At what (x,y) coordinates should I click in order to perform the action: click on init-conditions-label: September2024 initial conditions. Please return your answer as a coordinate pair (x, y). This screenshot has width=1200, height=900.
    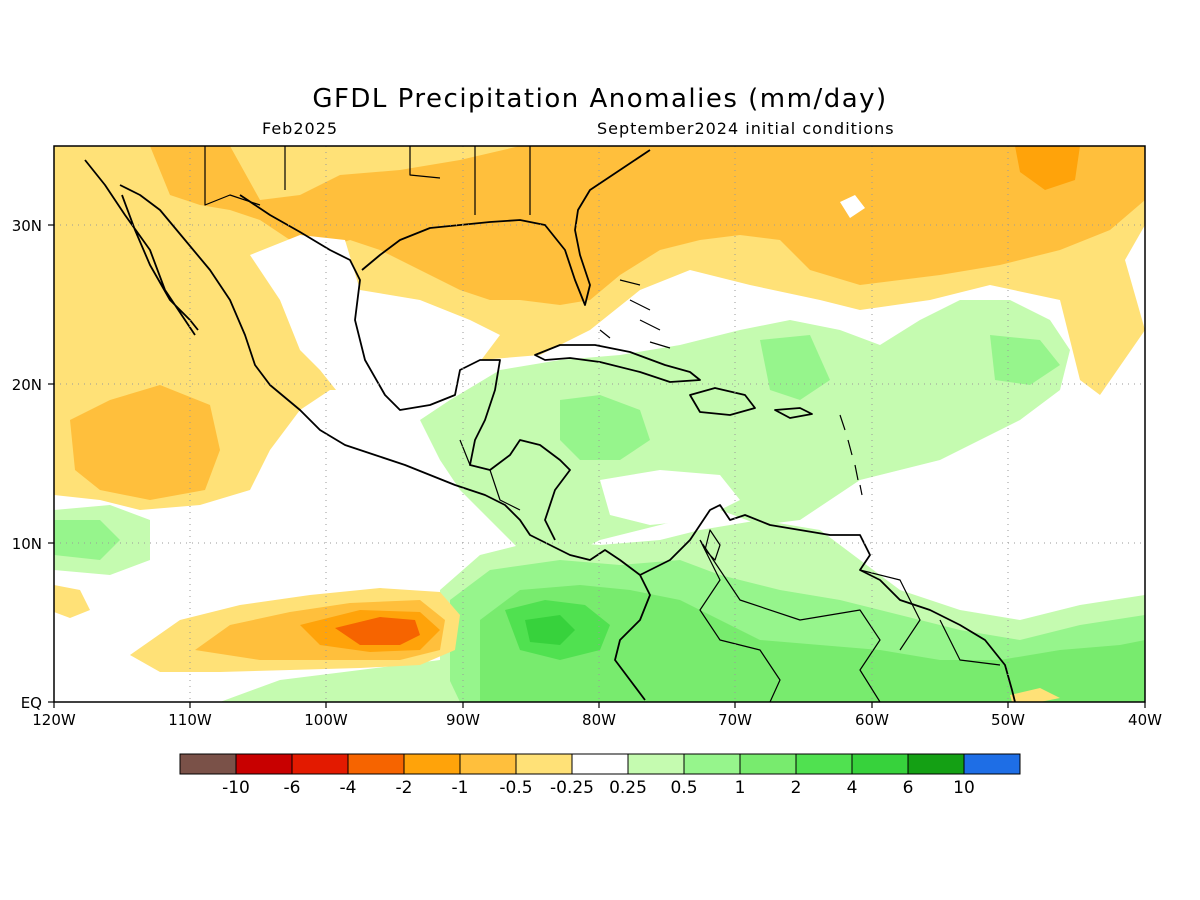
    Looking at the image, I should click on (746, 128).